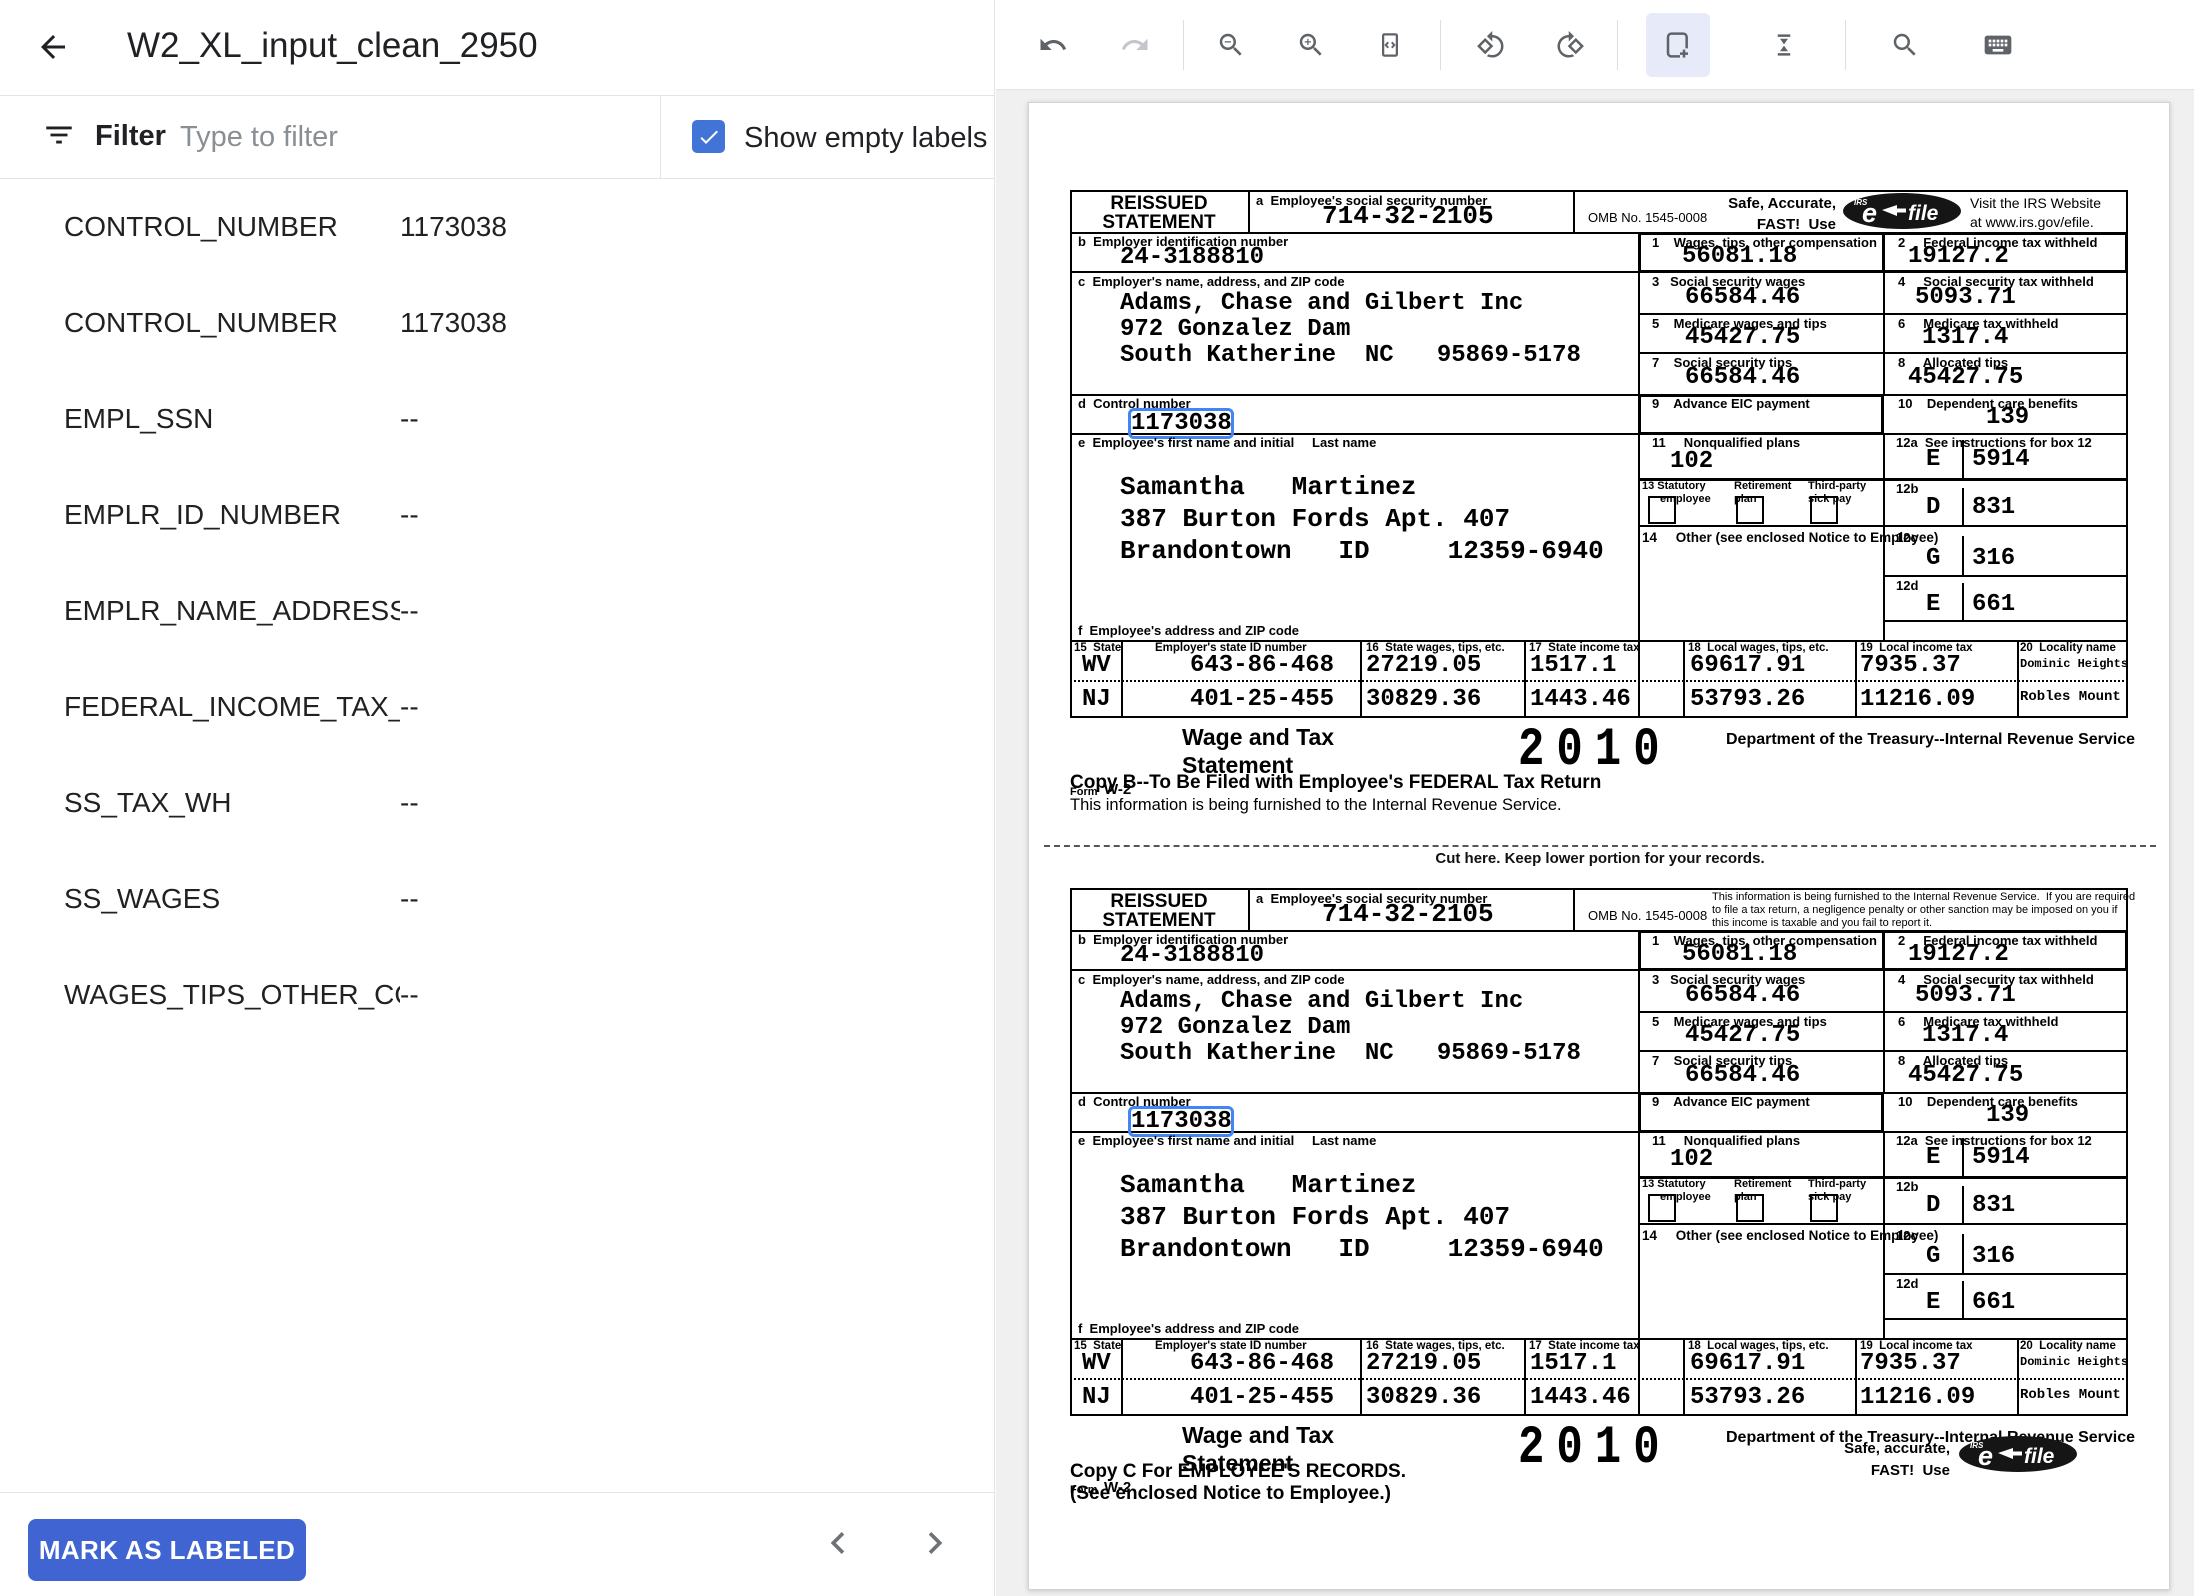  What do you see at coordinates (1933, 558) in the screenshot?
I see `box12c-code: G` at bounding box center [1933, 558].